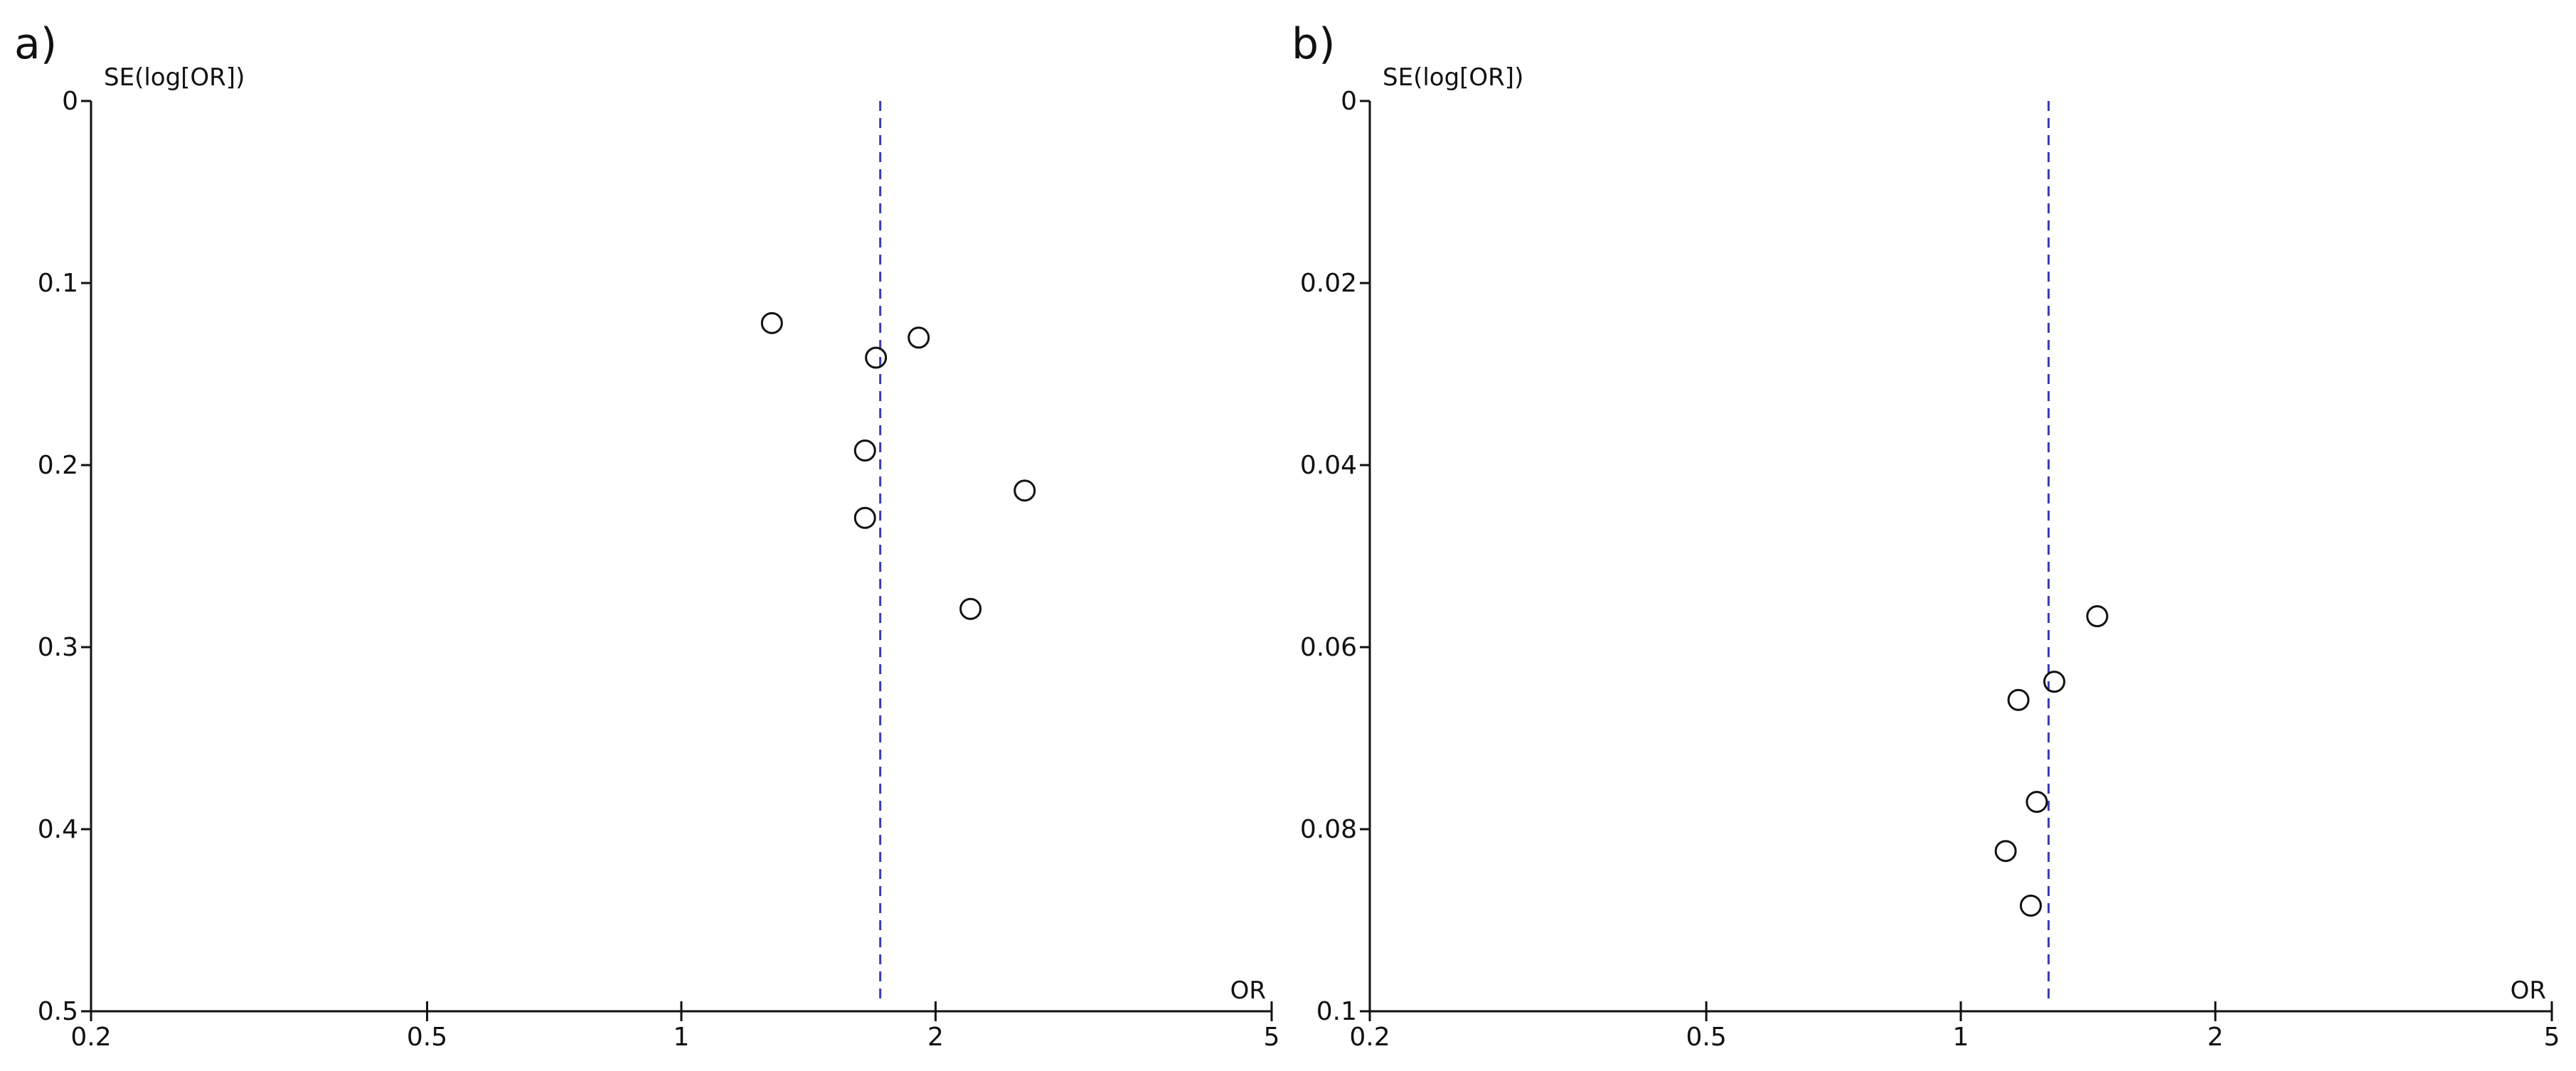 This screenshot has width=2576, height=1071. What do you see at coordinates (1328, 465) in the screenshot?
I see `y-tick-label: 0.04` at bounding box center [1328, 465].